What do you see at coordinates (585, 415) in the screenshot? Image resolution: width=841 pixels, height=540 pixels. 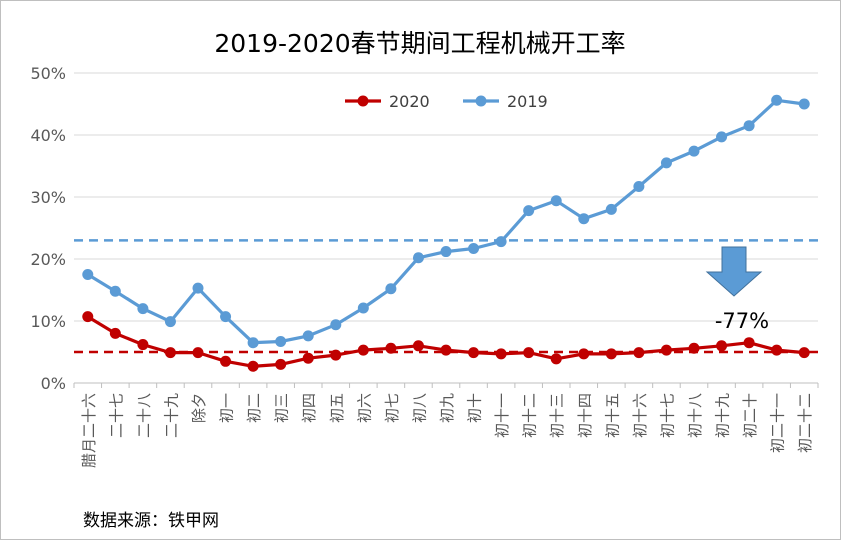 I see `x-tick-label: 初十四` at bounding box center [585, 415].